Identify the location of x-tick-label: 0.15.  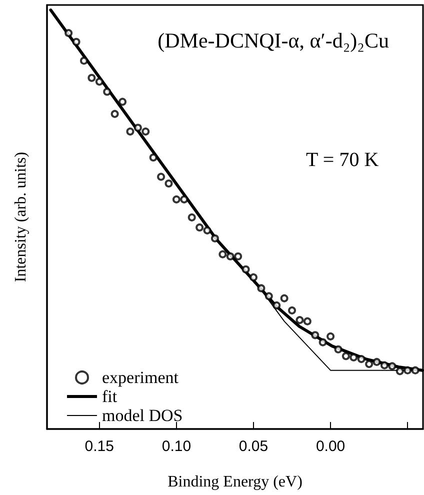
(99, 446).